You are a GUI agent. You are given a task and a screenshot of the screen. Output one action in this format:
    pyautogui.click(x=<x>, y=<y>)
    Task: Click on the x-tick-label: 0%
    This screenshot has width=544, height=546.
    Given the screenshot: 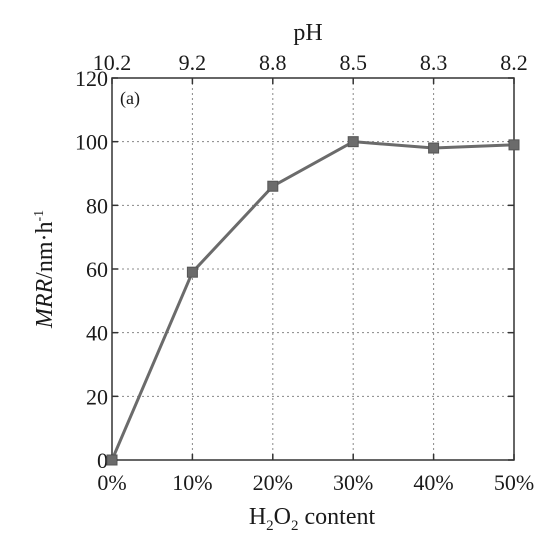 What is the action you would take?
    pyautogui.click(x=111, y=482)
    